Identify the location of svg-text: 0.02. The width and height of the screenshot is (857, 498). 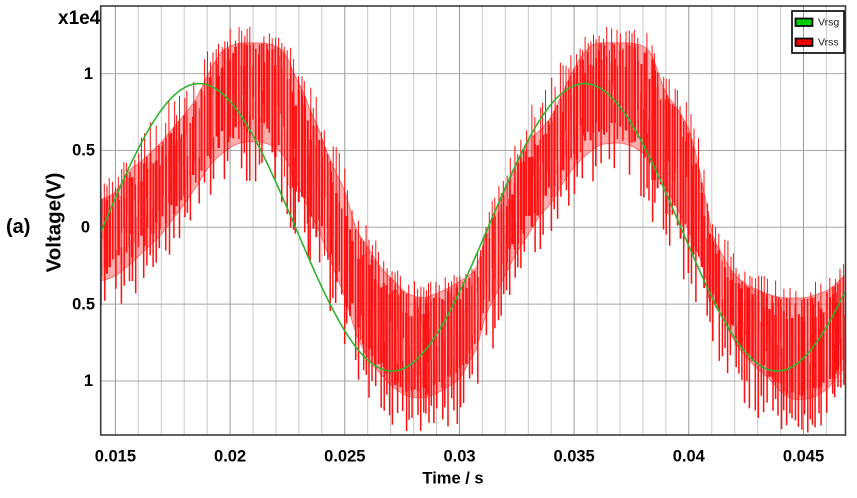
(230, 457).